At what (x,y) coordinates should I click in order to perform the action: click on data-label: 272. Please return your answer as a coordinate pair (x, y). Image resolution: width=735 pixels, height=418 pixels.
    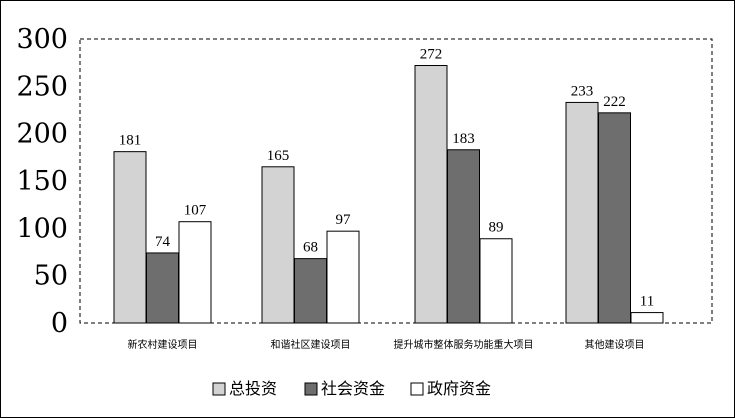
    Looking at the image, I should click on (431, 55).